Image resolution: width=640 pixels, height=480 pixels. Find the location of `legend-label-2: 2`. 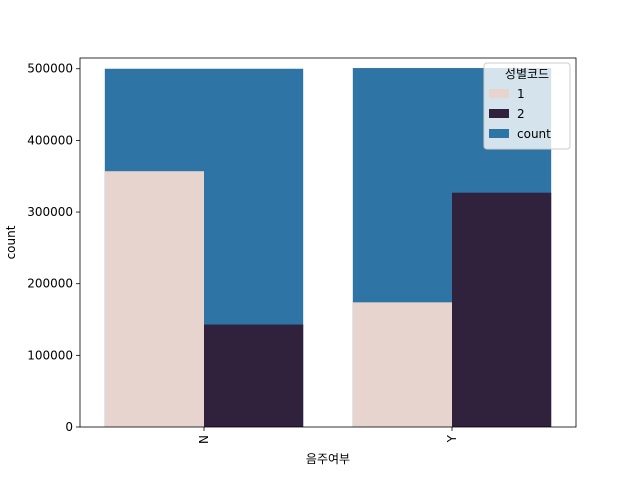

legend-label-2: 2 is located at coordinates (521, 114).